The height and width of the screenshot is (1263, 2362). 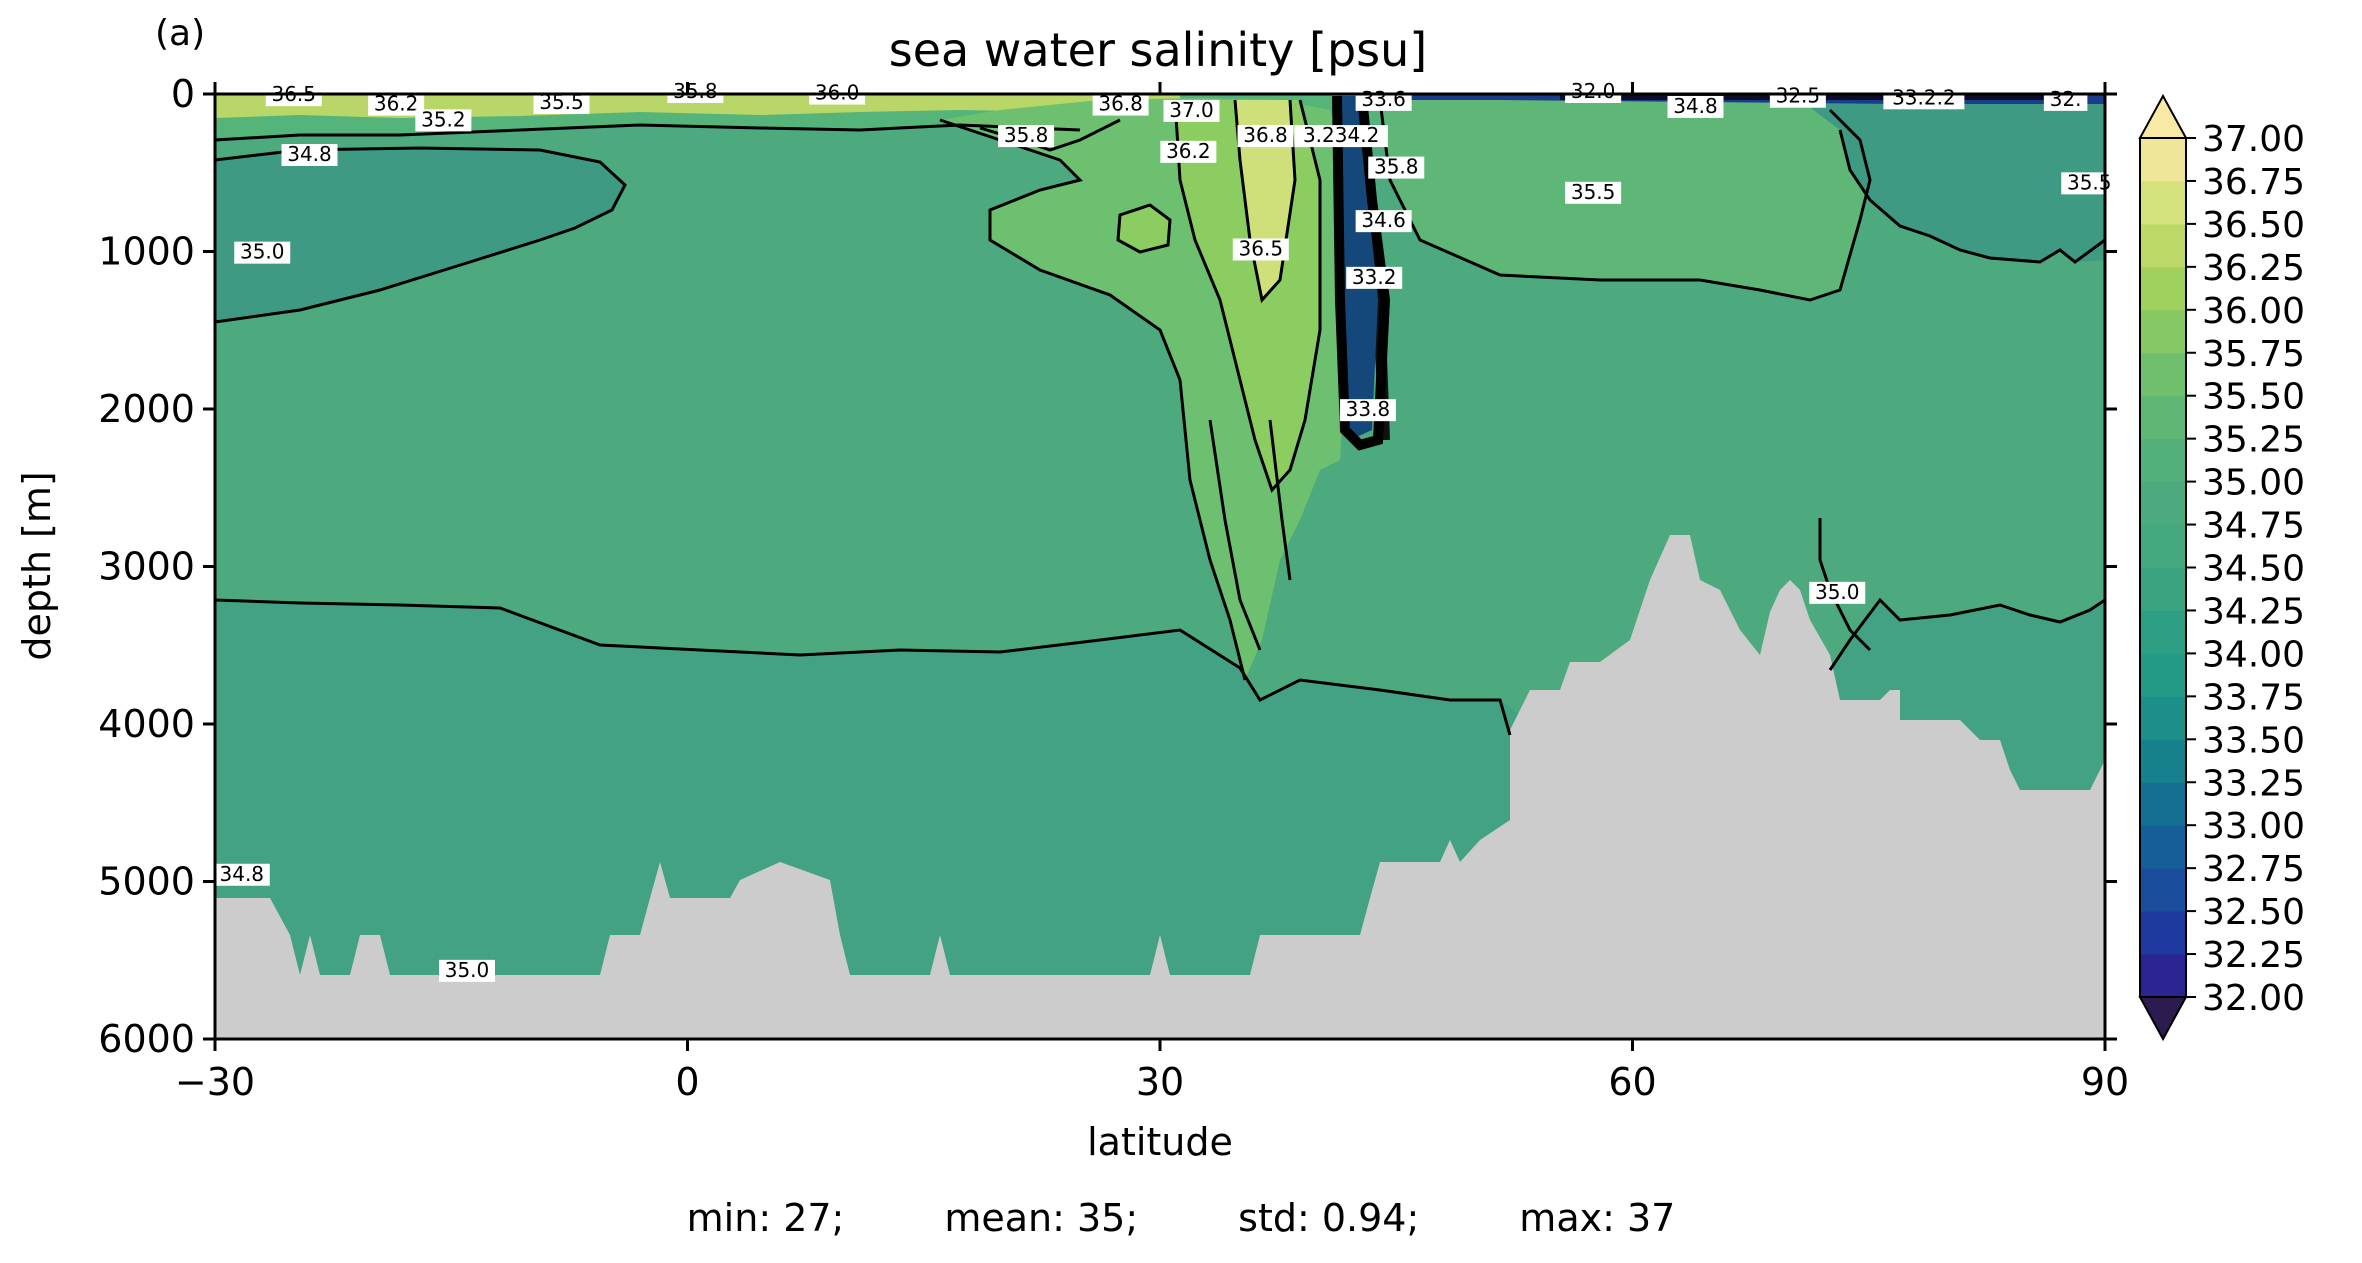 I want to click on colorbar-tick-label: 33.75, so click(x=2253, y=697).